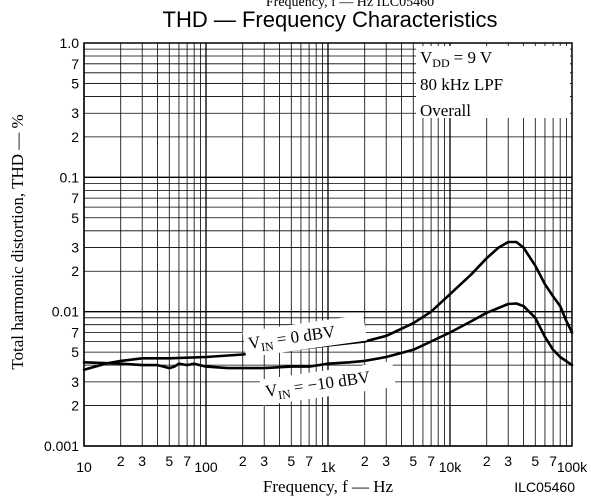  I want to click on series-label-0dbv-bg, so click(304, 336).